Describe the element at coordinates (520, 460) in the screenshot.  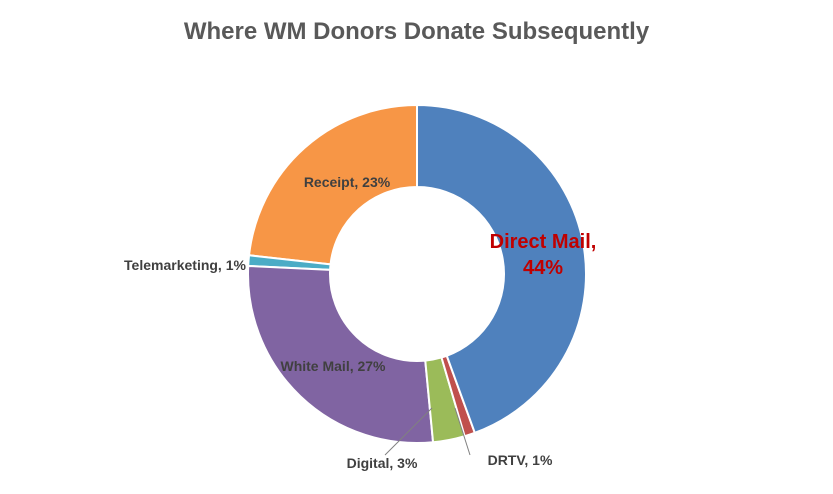
I see `data-label: DRTV, 1%` at that location.